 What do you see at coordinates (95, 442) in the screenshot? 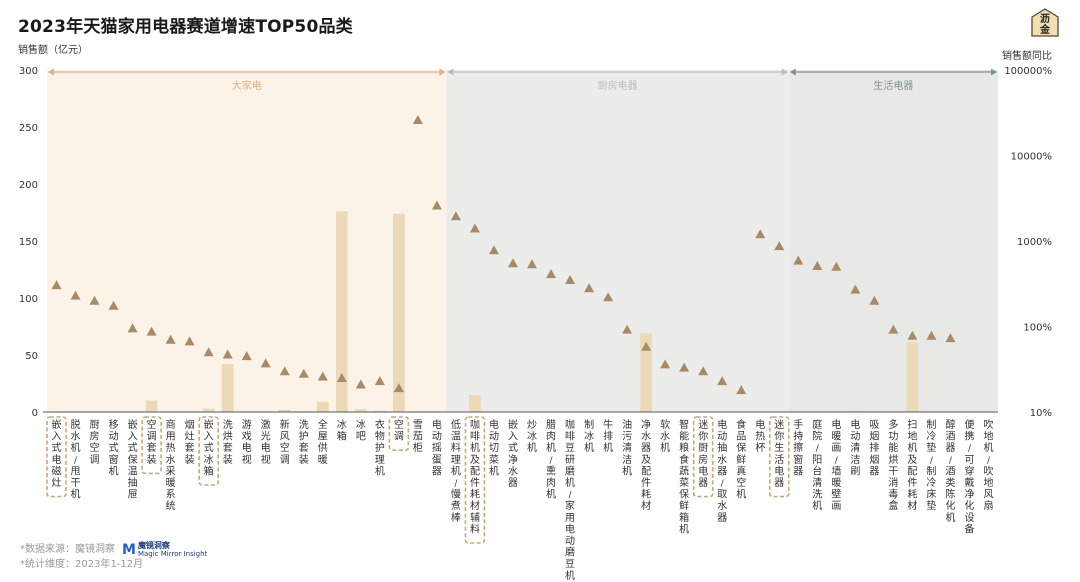
I see `x-tick-label: 厨房空调` at bounding box center [95, 442].